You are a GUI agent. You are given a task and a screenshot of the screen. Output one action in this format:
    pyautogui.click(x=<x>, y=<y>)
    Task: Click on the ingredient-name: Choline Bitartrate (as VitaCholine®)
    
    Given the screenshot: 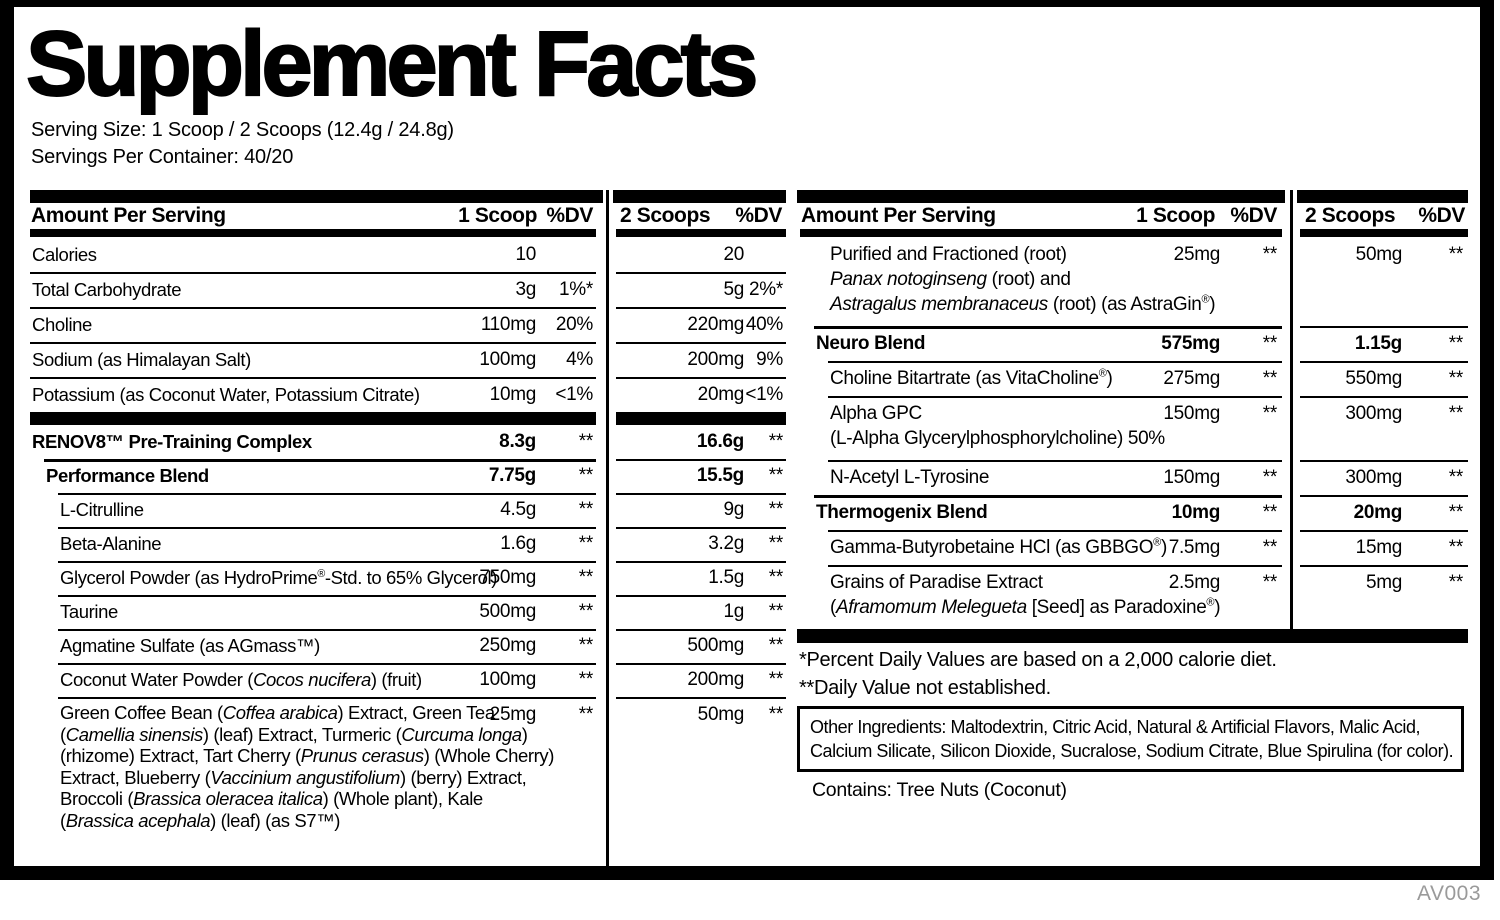 What is the action you would take?
    pyautogui.click(x=966, y=378)
    